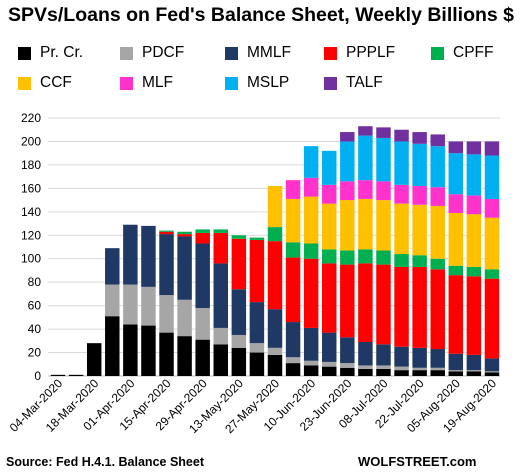 The image size is (530, 474). Describe the element at coordinates (35, 282) in the screenshot. I see `y-tick-label: 80` at that location.